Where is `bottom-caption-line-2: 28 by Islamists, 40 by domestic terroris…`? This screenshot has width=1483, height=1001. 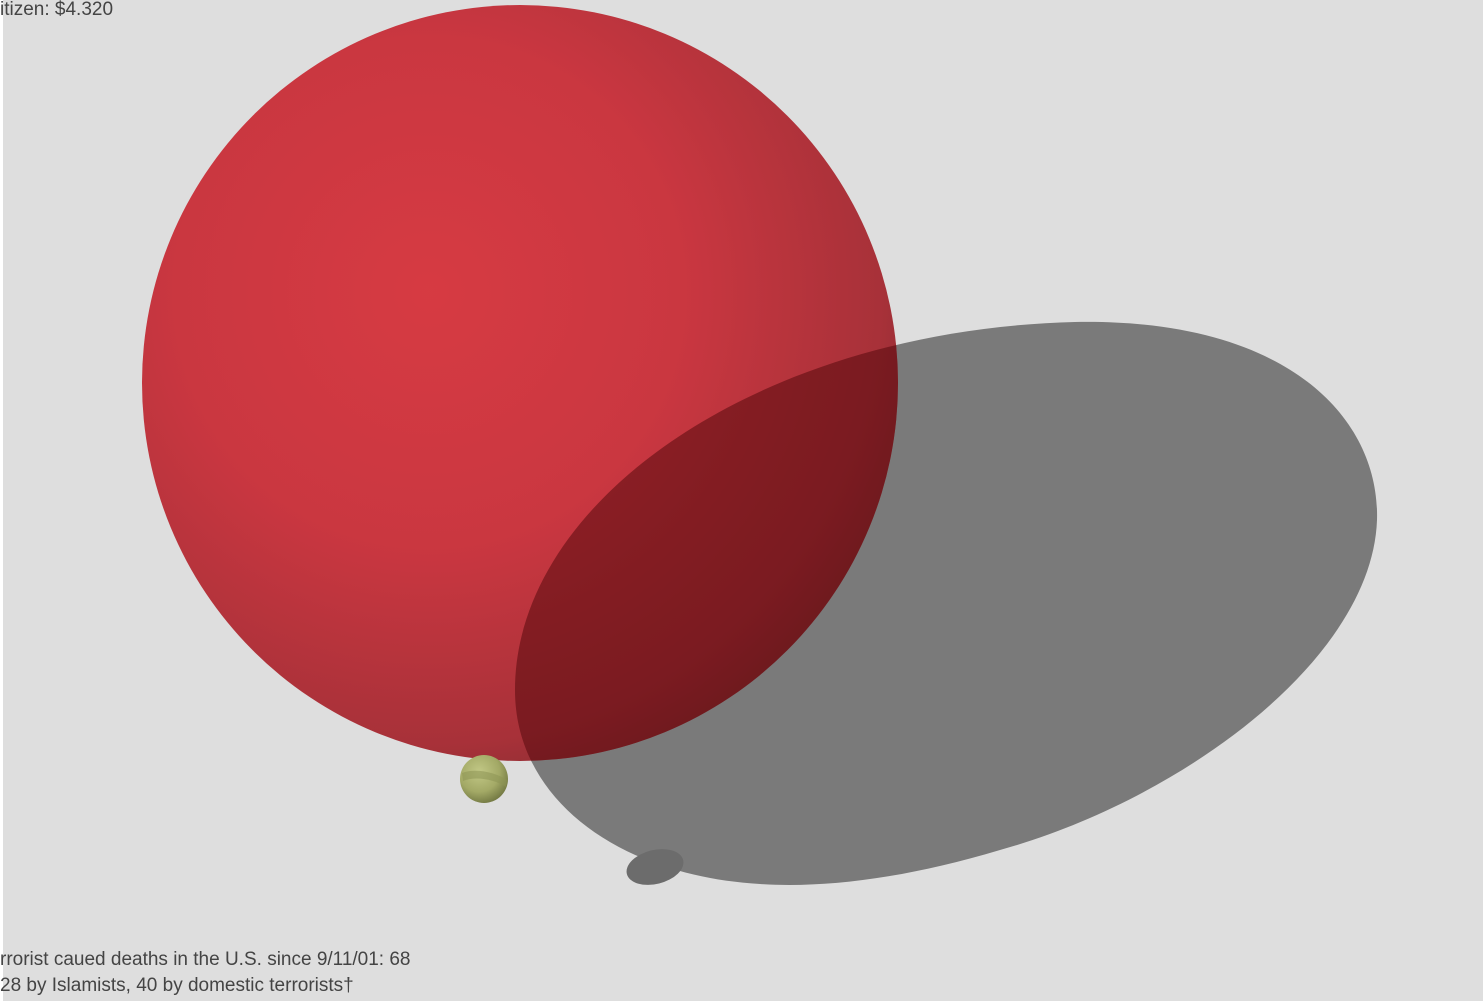
bottom-caption-line-2: 28 by Islamists, 40 by domestic terroris… is located at coordinates (177, 985).